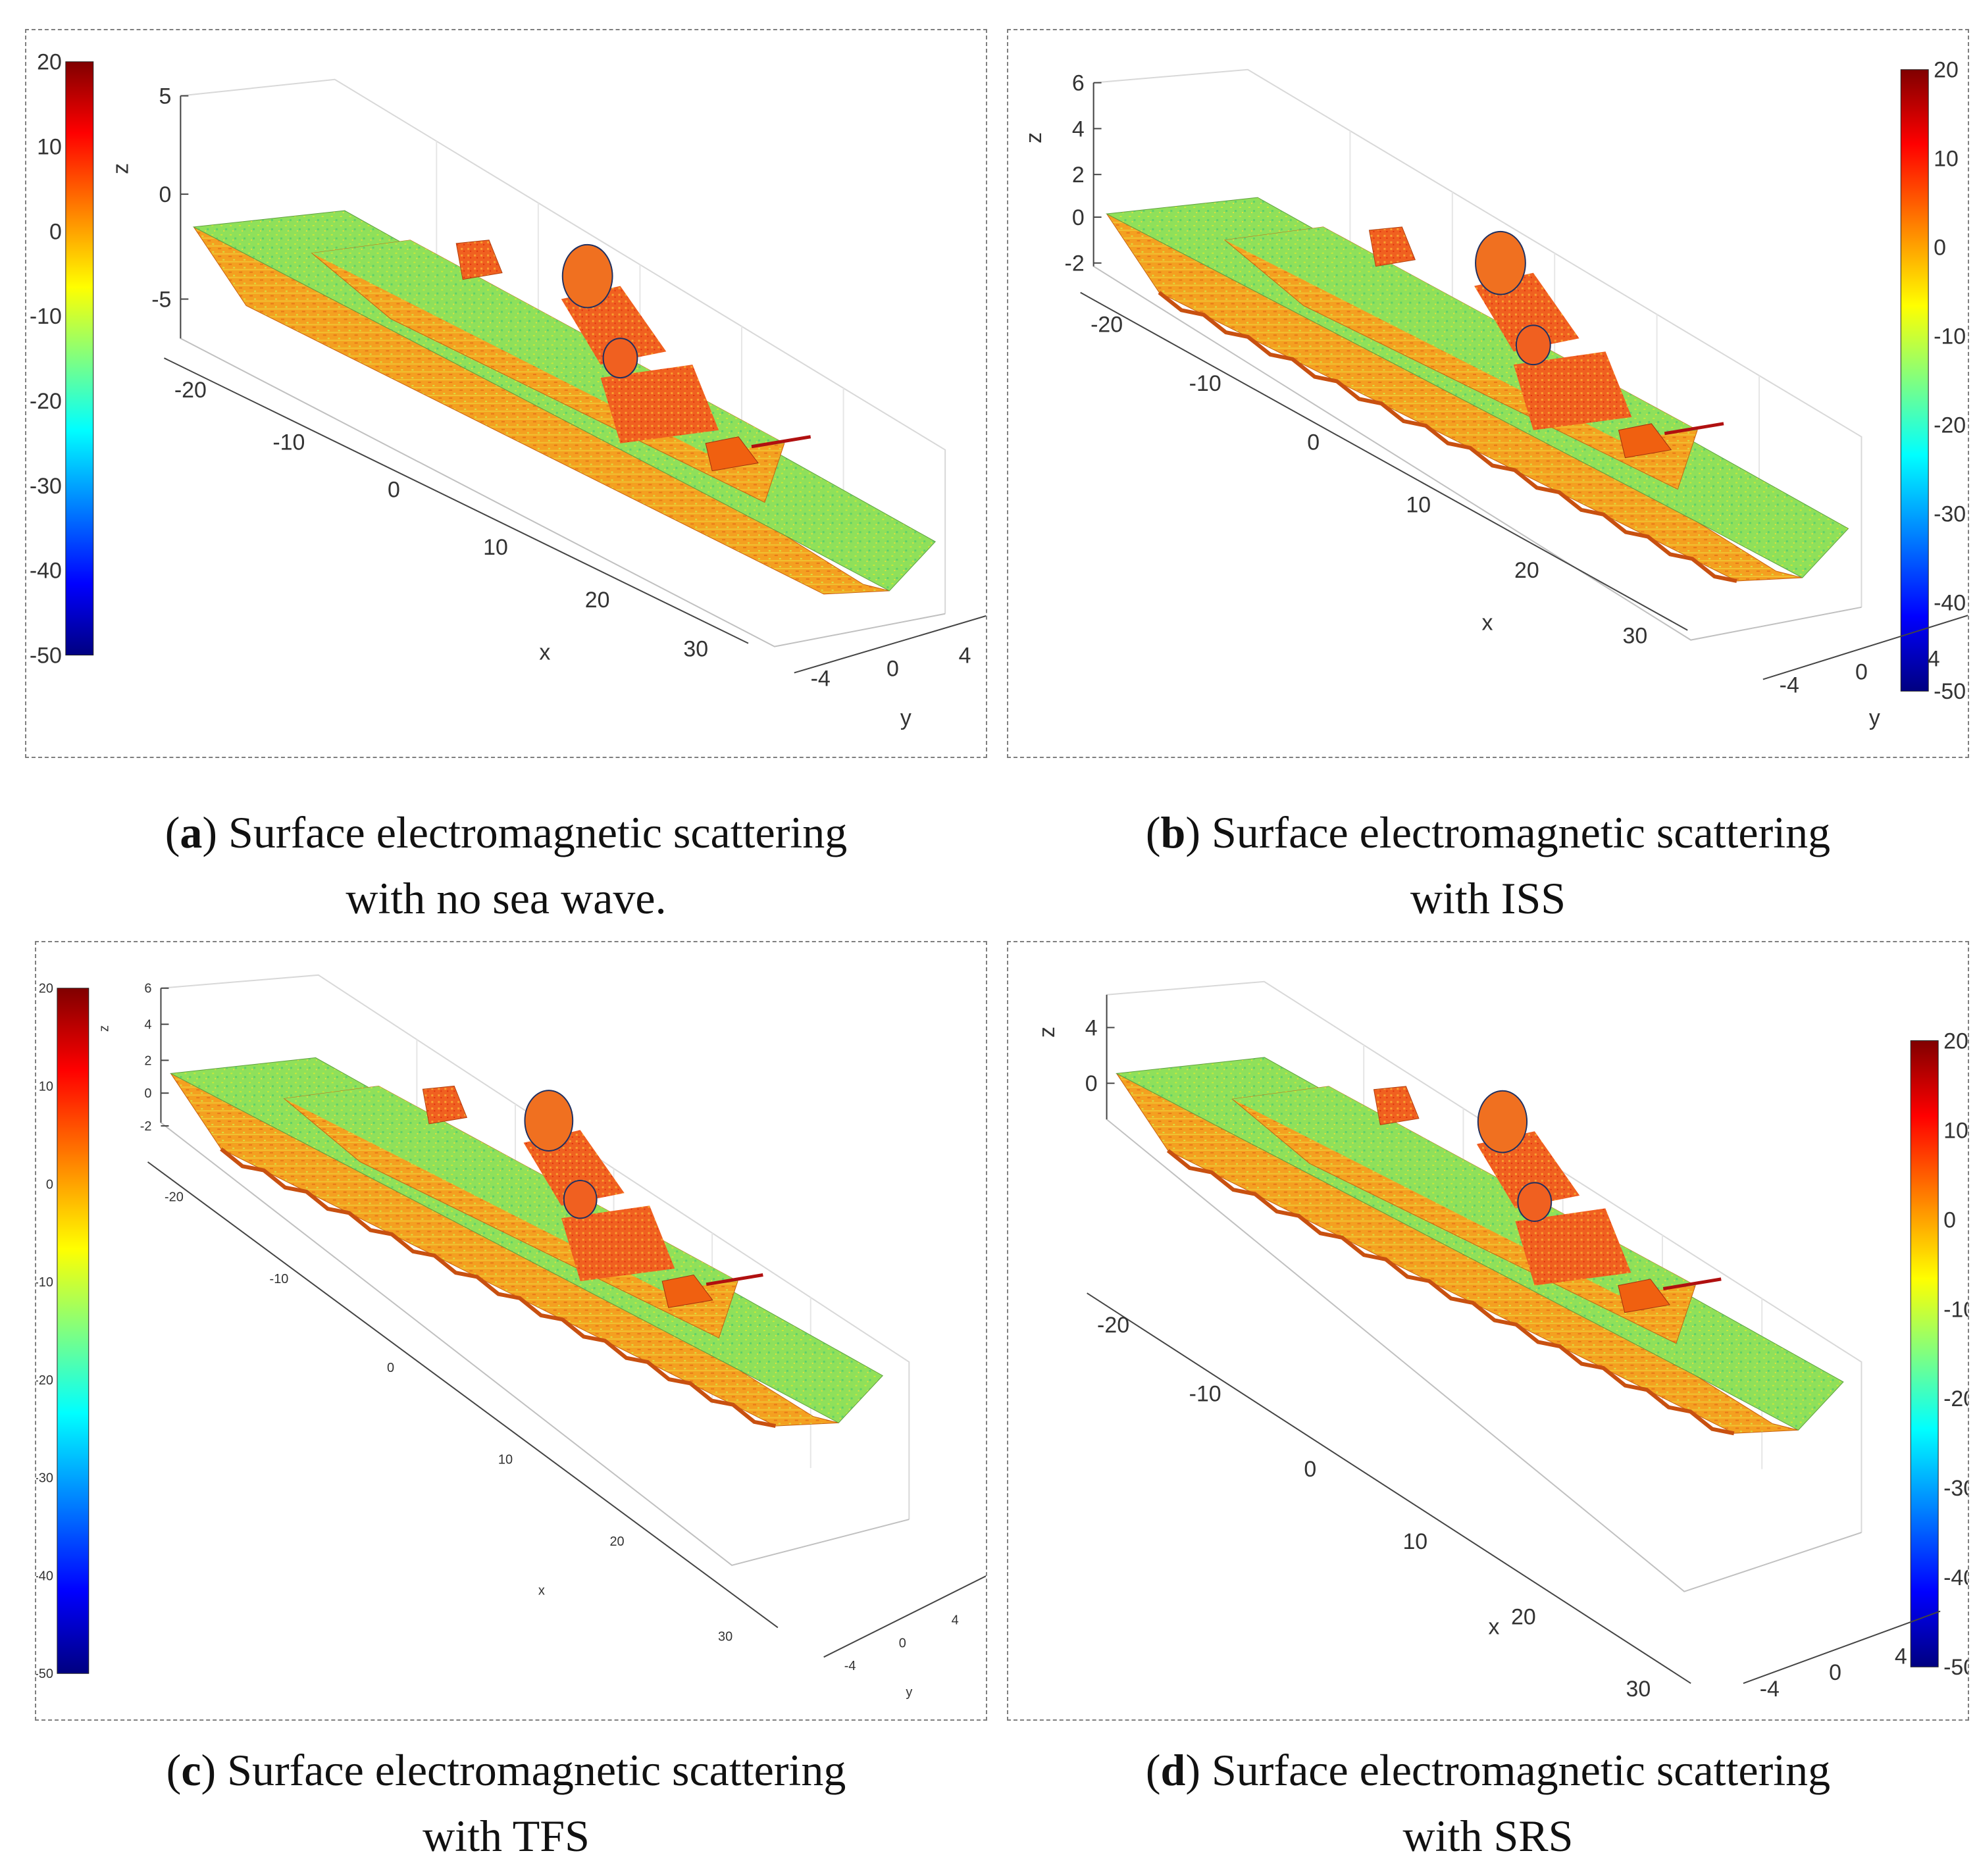 The height and width of the screenshot is (1876, 1977). Describe the element at coordinates (1955, 1578) in the screenshot. I see `colorbar-tick: -40` at that location.